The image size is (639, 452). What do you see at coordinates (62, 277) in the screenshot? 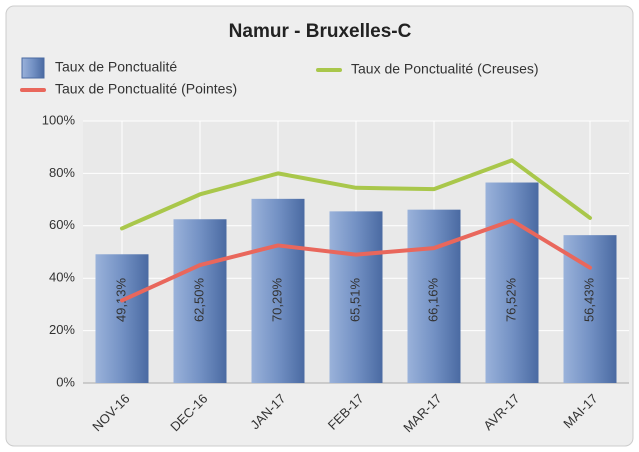
I see `y-tick-label: 40%` at bounding box center [62, 277].